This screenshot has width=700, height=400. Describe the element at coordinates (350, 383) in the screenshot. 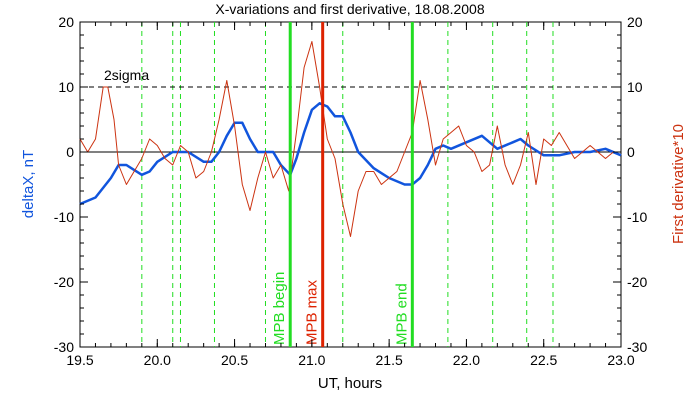

I see `x-axis-label: UT, hours` at that location.